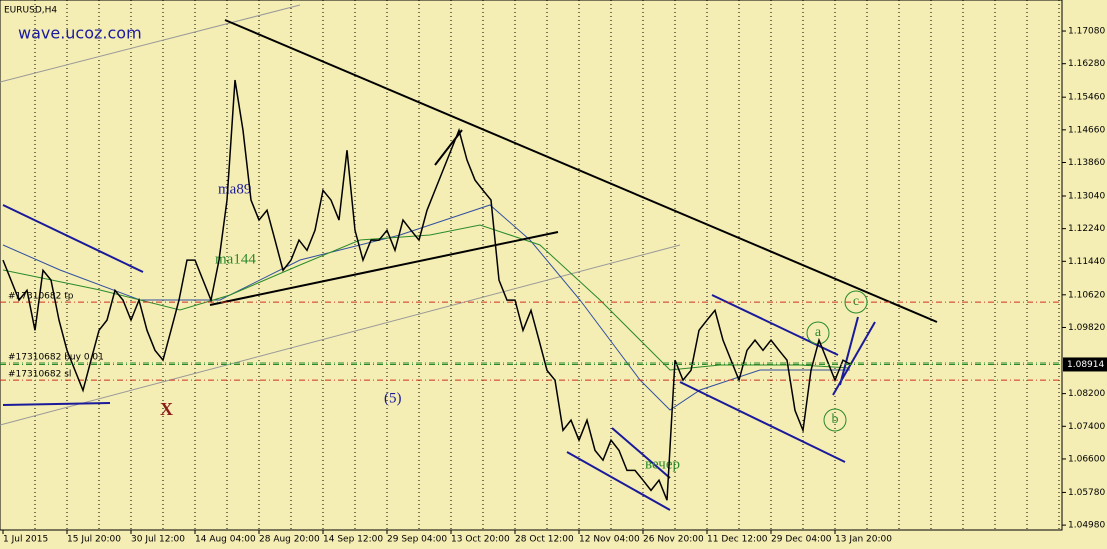 The height and width of the screenshot is (549, 1107). I want to click on wave-label: b, so click(835, 419).